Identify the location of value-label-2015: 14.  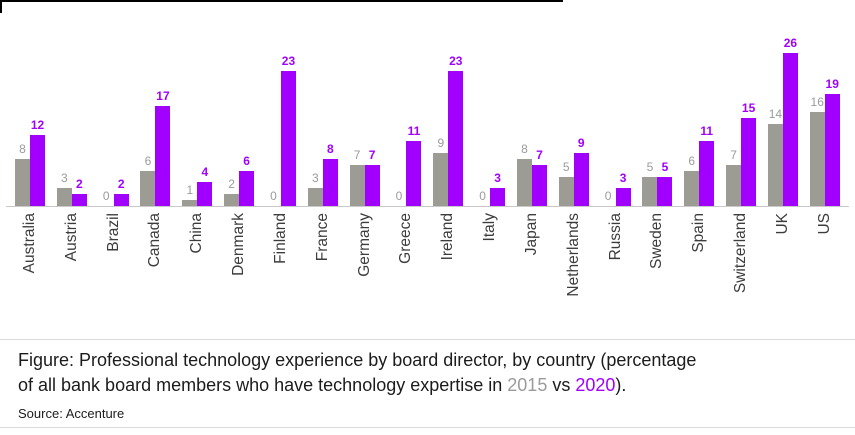
(775, 114).